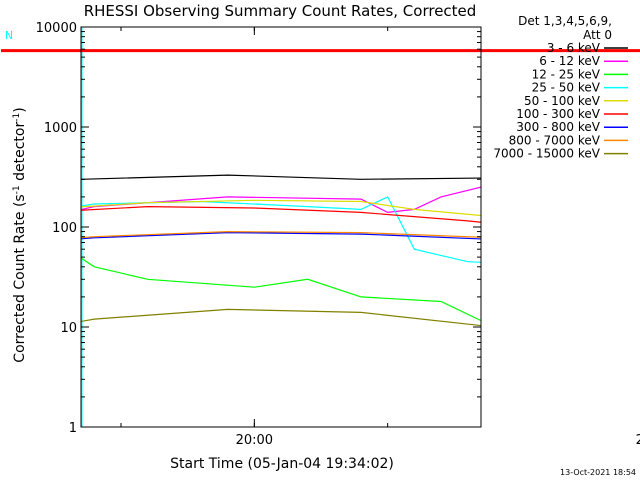 Image resolution: width=640 pixels, height=480 pixels. Describe the element at coordinates (17, 189) in the screenshot. I see `y-label-exp1: -1` at that location.